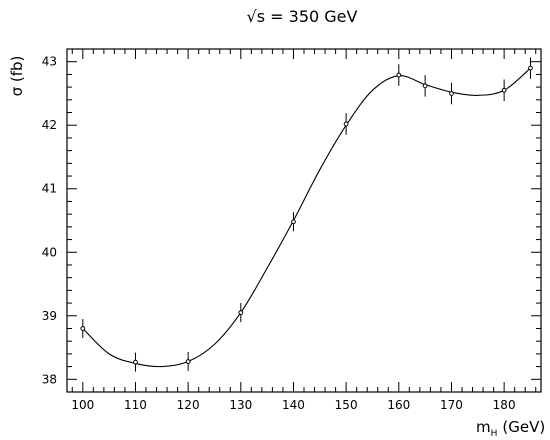 The image size is (550, 440). What do you see at coordinates (82, 405) in the screenshot?
I see `x-tick-label: 100` at bounding box center [82, 405].